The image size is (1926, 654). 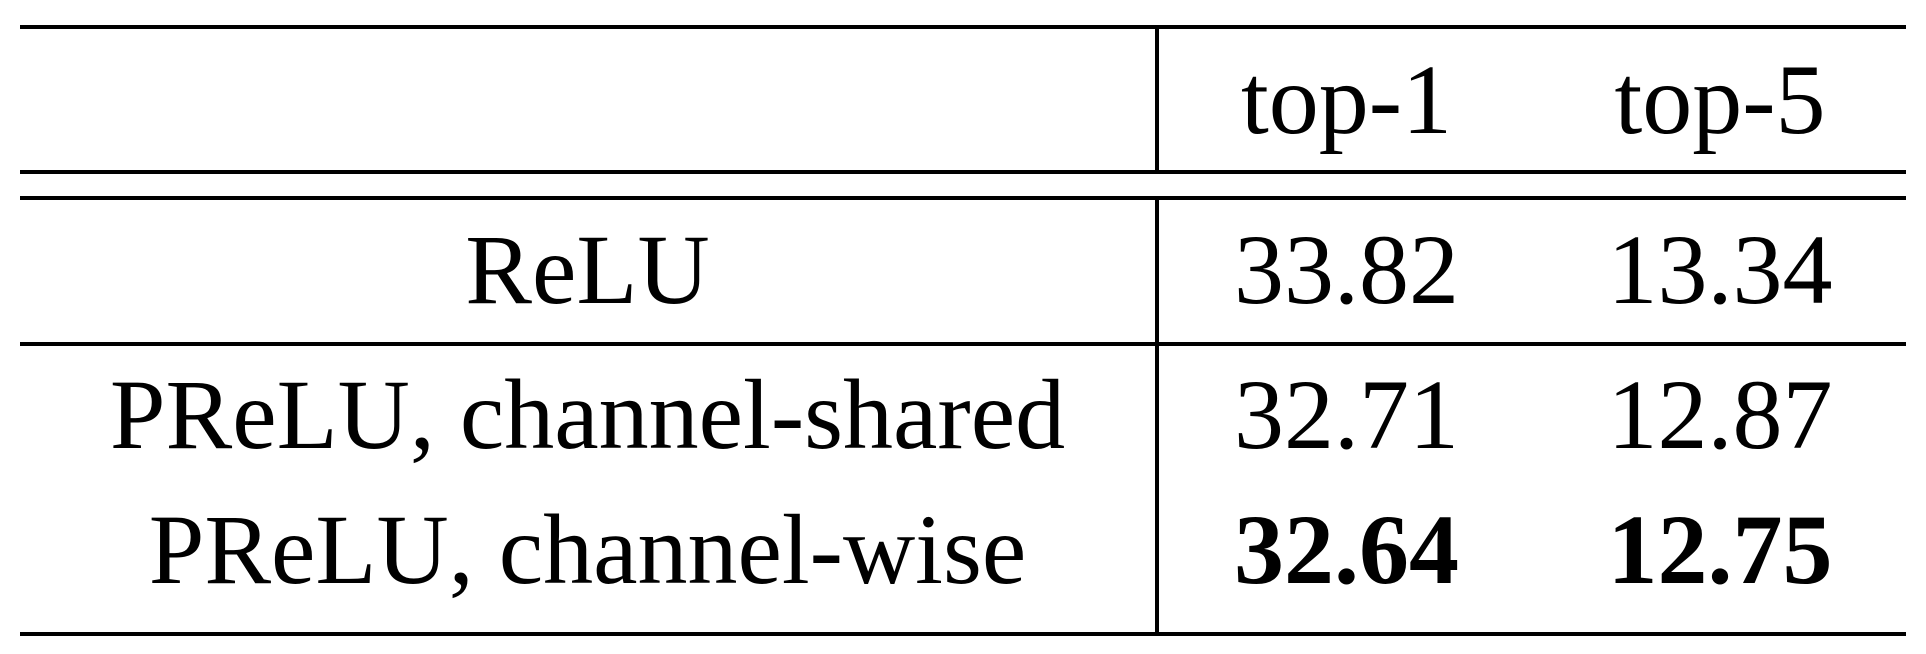 What do you see at coordinates (587, 549) in the screenshot?
I see `row-prelu-wise-method: PReLU, channel-wise` at bounding box center [587, 549].